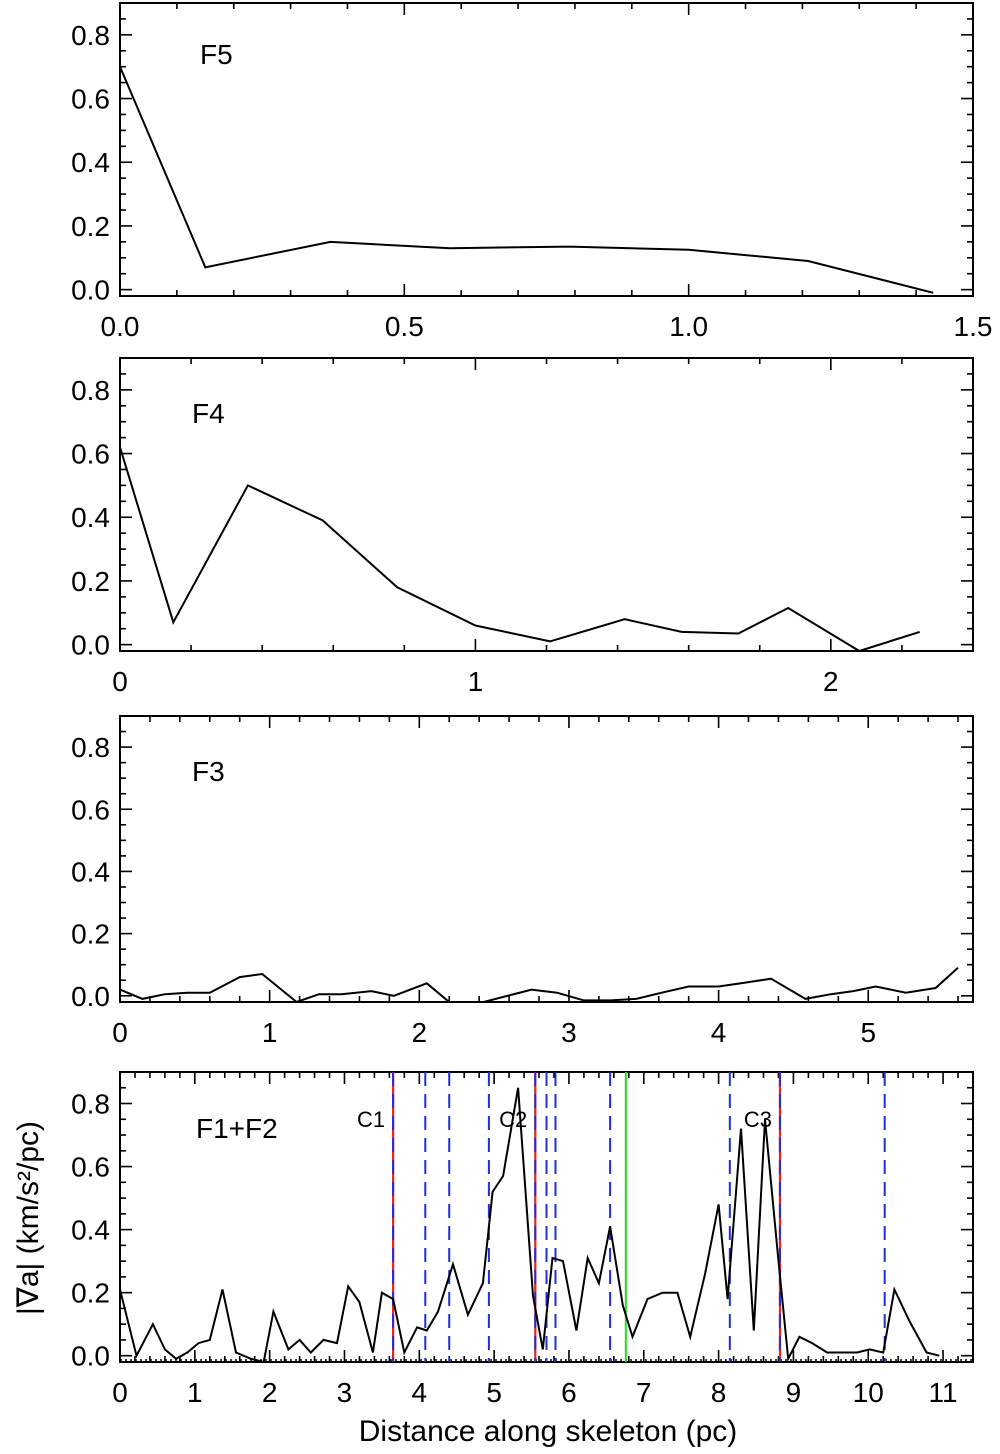  Describe the element at coordinates (526, 180) in the screenshot. I see `series-line-f5` at that location.